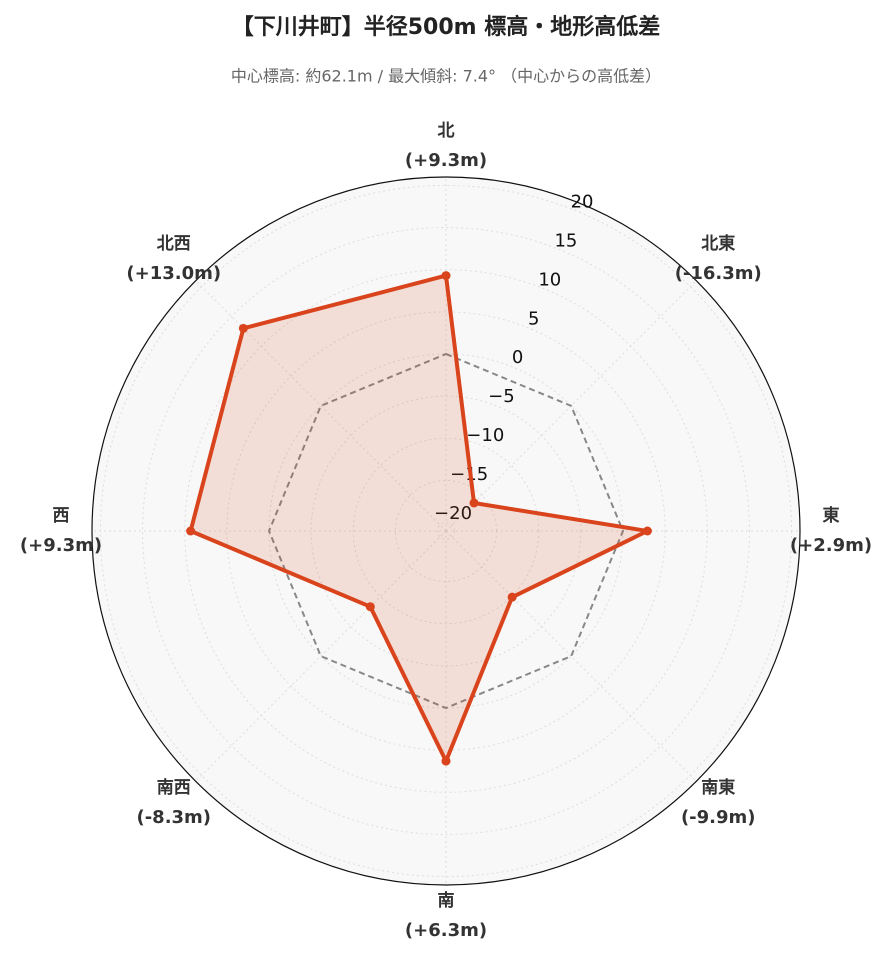 Image resolution: width=893 pixels, height=962 pixels. I want to click on value-label: (-8.3m), so click(173, 817).